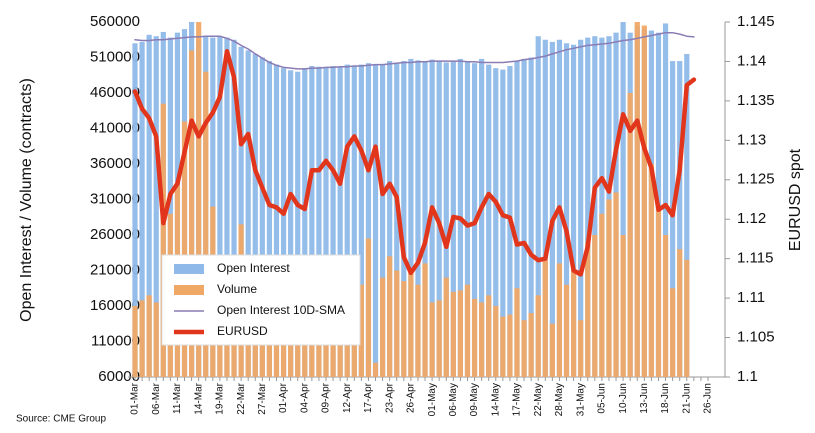 This screenshot has width=815, height=433. Describe the element at coordinates (115, 198) in the screenshot. I see `y-tick-label: 310000` at that location.